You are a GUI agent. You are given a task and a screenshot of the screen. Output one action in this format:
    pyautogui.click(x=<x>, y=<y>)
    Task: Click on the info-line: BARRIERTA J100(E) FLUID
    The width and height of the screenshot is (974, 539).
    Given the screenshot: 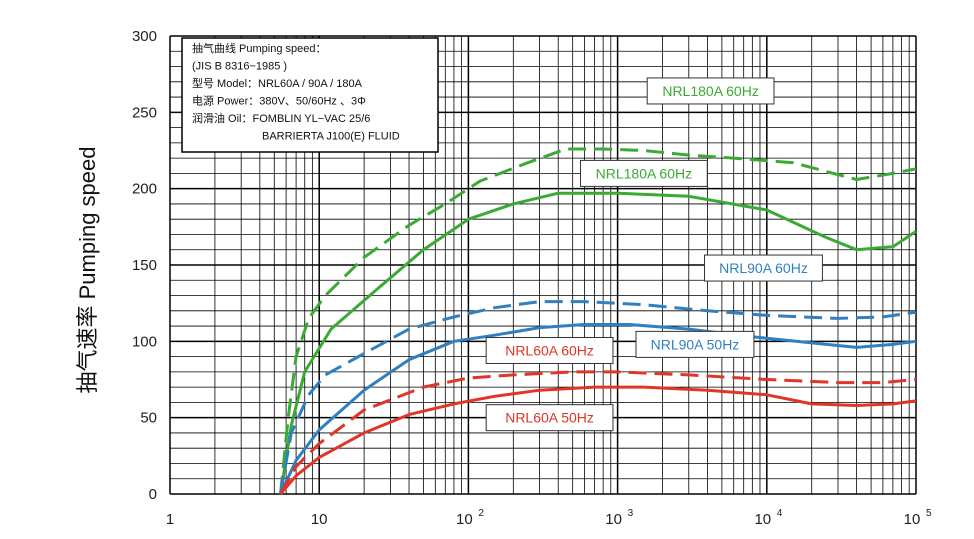 What is the action you would take?
    pyautogui.click(x=331, y=137)
    